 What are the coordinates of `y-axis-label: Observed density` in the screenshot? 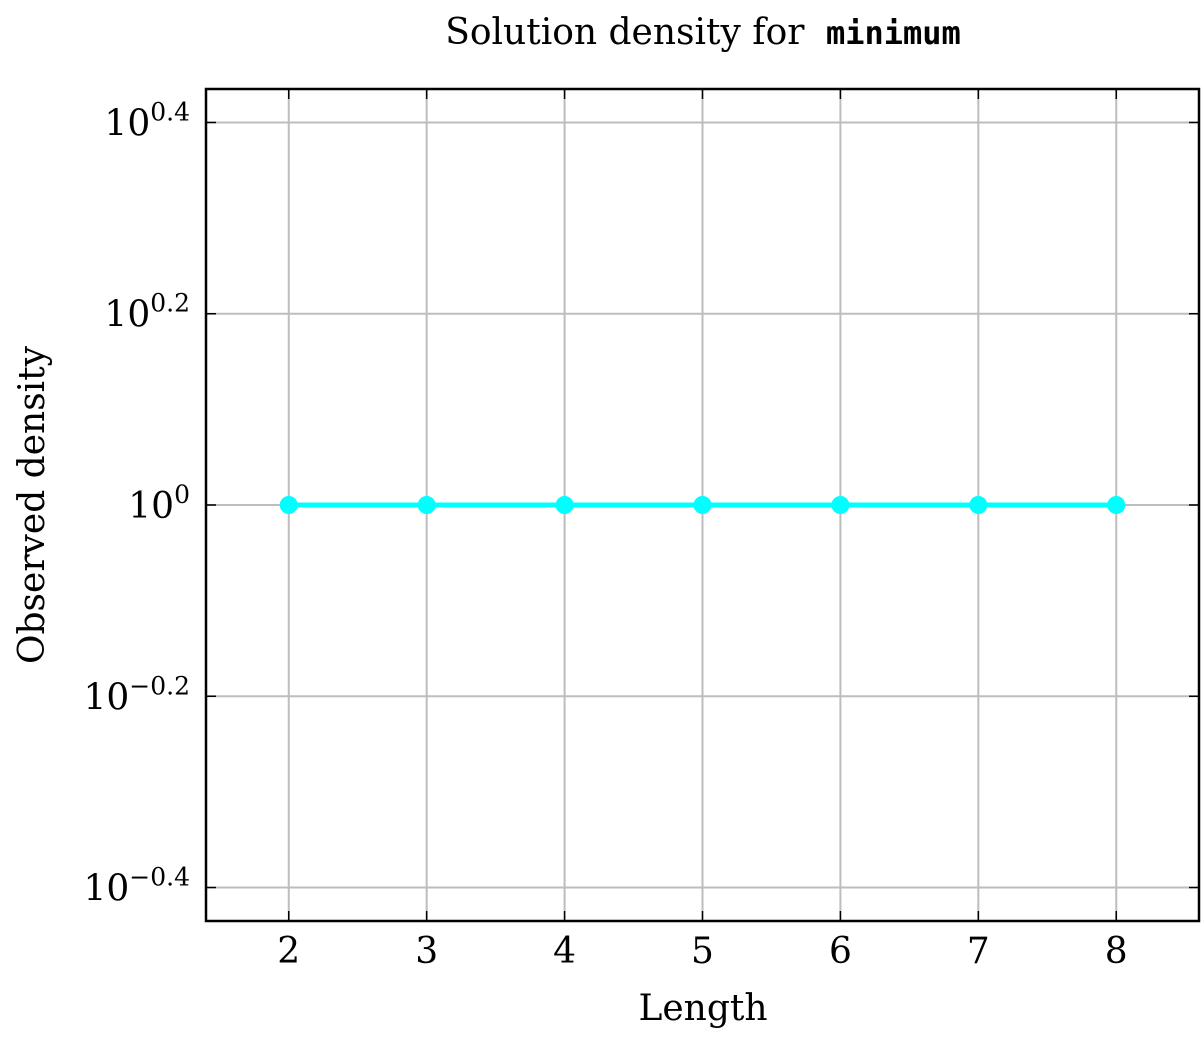 It's located at (32, 504).